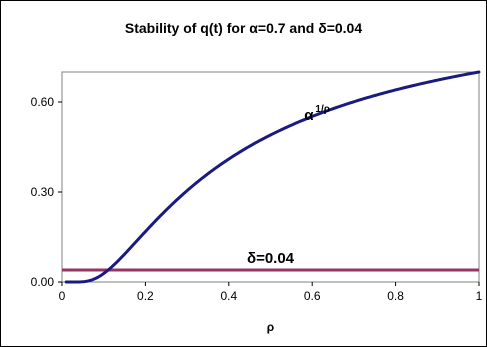 The width and height of the screenshot is (487, 347). What do you see at coordinates (43, 282) in the screenshot?
I see `y-tick-label: 0.00` at bounding box center [43, 282].